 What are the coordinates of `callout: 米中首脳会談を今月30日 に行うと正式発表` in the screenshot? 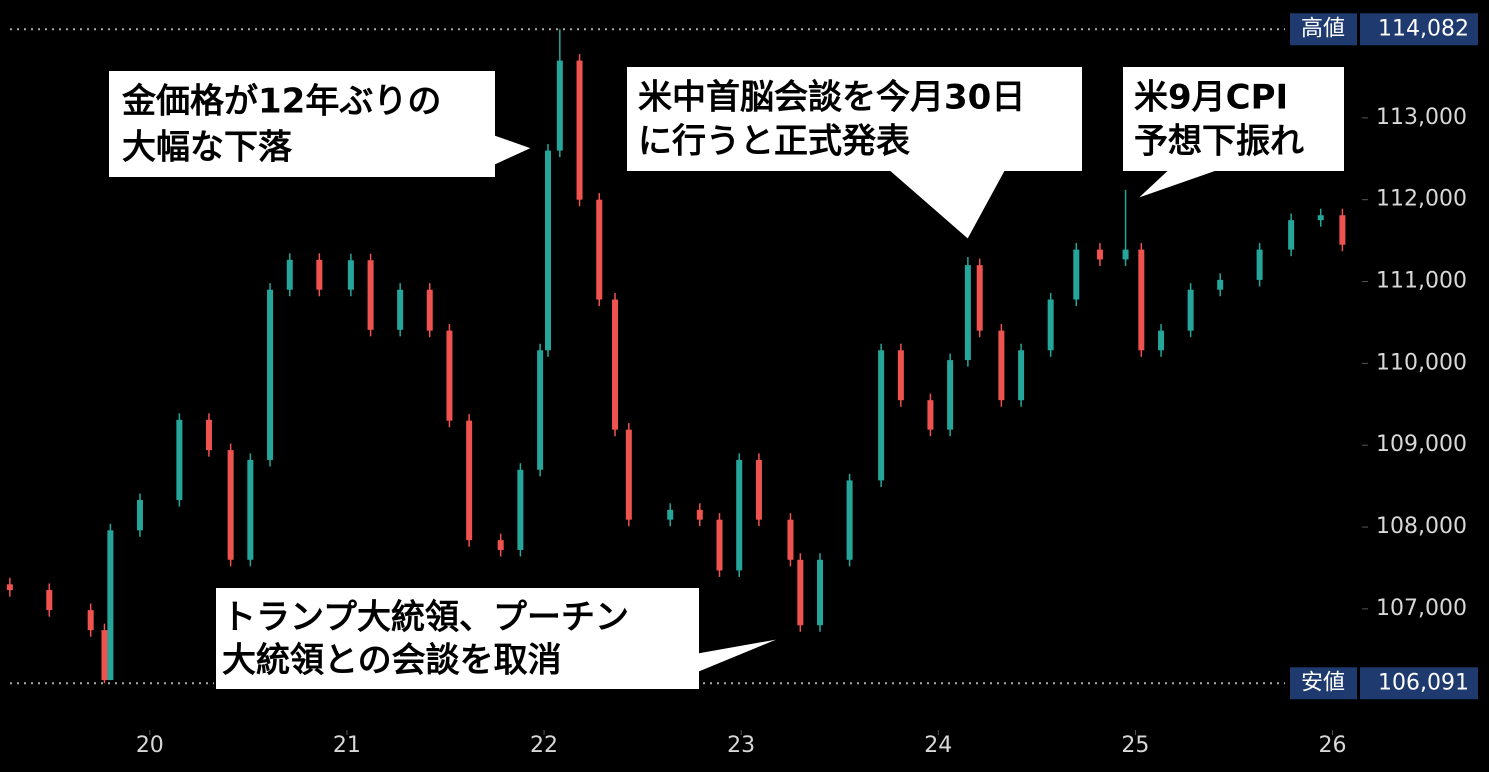 It's located at (854, 153).